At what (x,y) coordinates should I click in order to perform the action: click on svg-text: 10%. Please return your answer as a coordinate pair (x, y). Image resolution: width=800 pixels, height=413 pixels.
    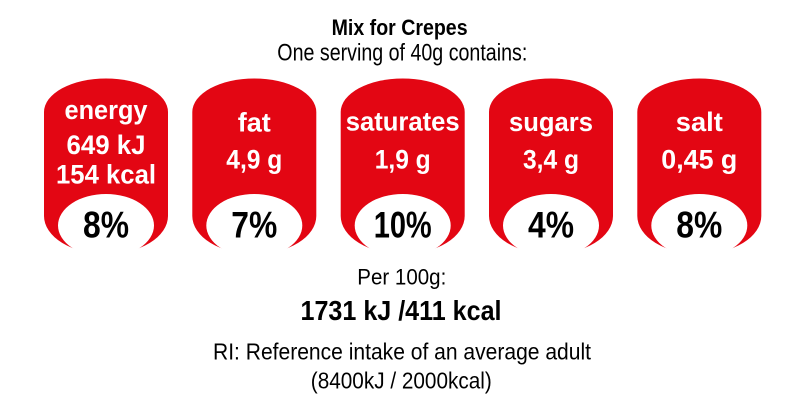
    Looking at the image, I should click on (403, 225).